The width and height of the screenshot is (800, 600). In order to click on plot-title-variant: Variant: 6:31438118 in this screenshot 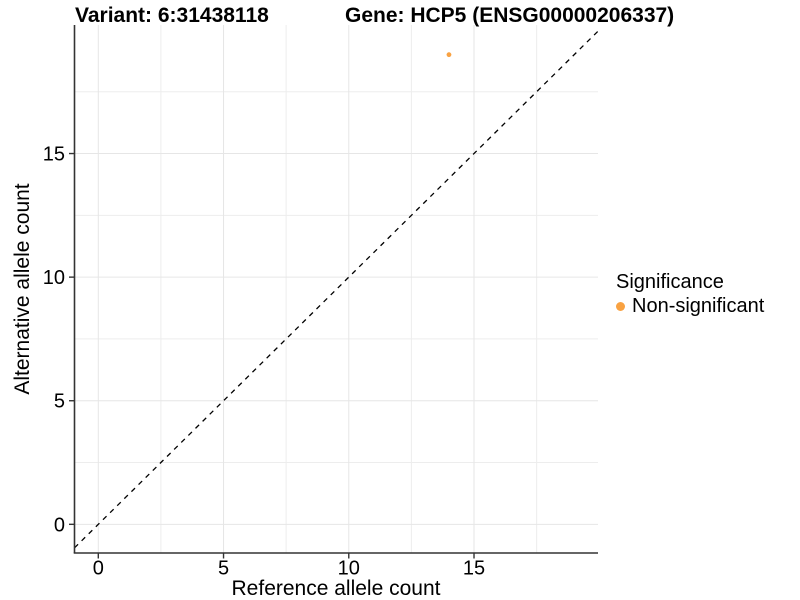, I will do `click(172, 15)`.